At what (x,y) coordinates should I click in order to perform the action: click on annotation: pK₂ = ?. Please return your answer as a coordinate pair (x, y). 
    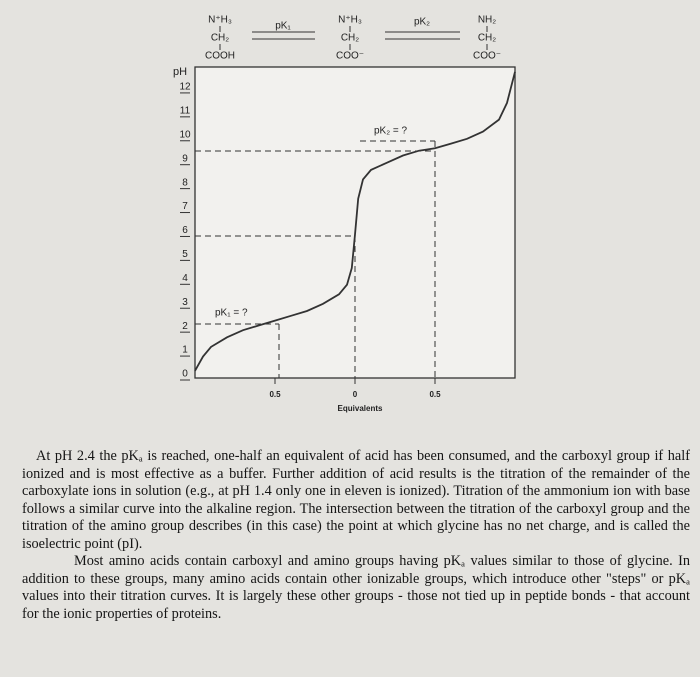
    Looking at the image, I should click on (391, 131).